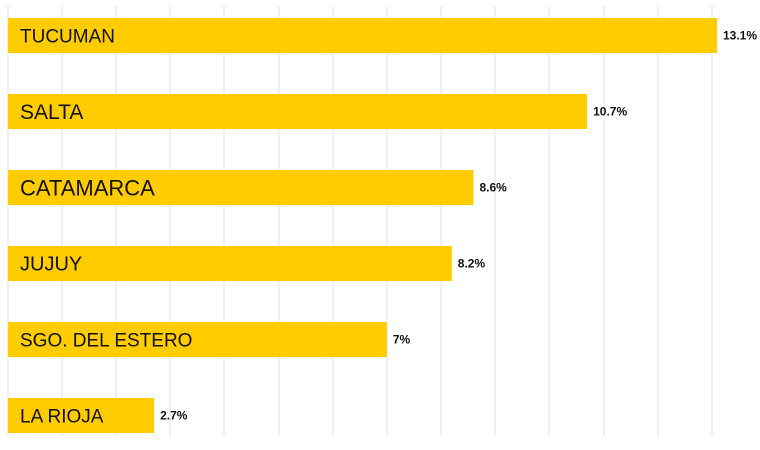 The image size is (760, 450). I want to click on category-label: JUJUY, so click(51, 265).